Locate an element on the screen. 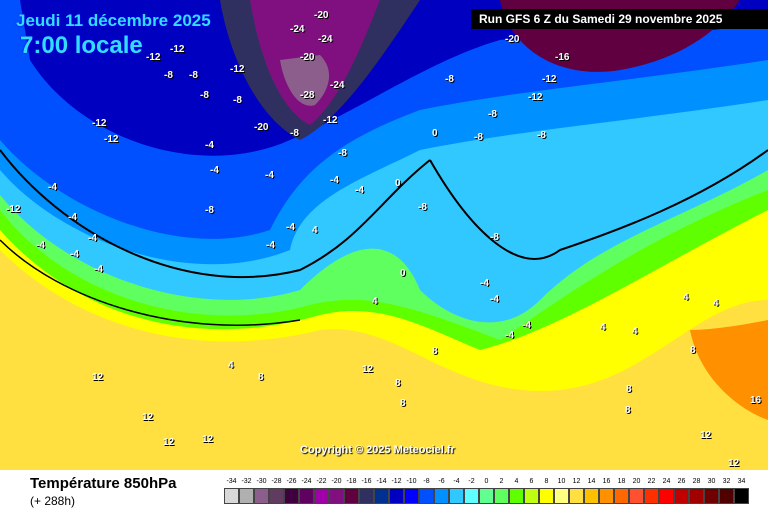 The image size is (768, 512). forecast-hour: 7:00 locale is located at coordinates (81, 45).